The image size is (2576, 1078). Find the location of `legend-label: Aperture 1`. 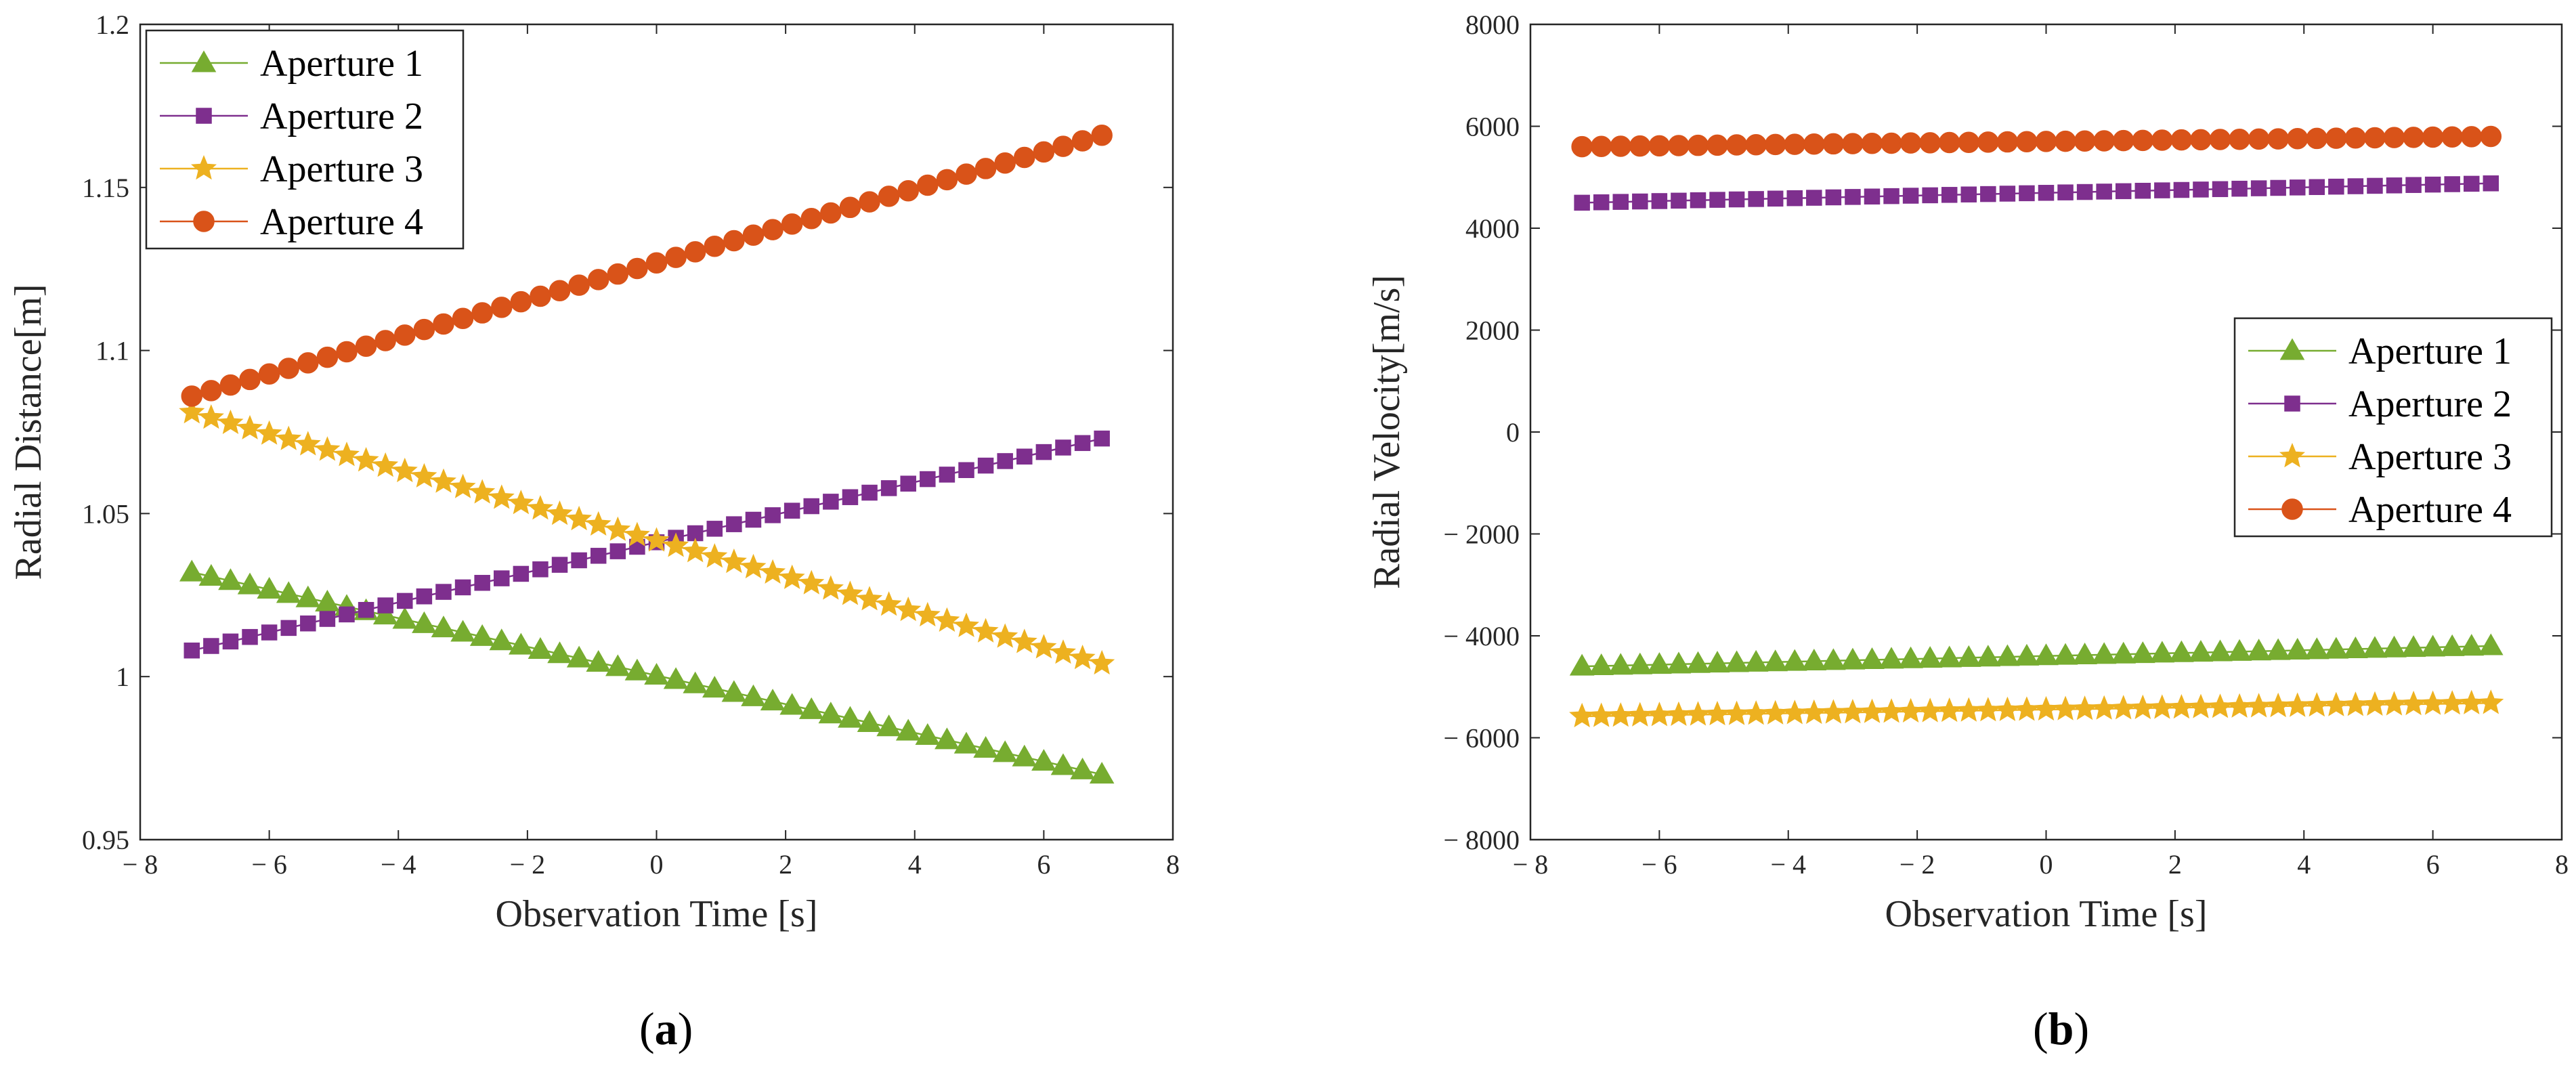

legend-label: Aperture 1 is located at coordinates (2430, 351).